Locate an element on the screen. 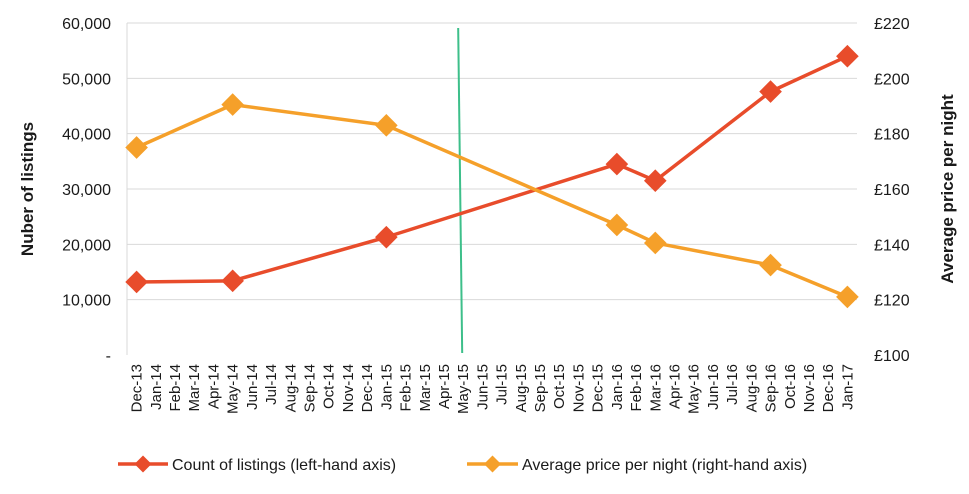  x-tick-label: Jul-15 is located at coordinates (502, 384).